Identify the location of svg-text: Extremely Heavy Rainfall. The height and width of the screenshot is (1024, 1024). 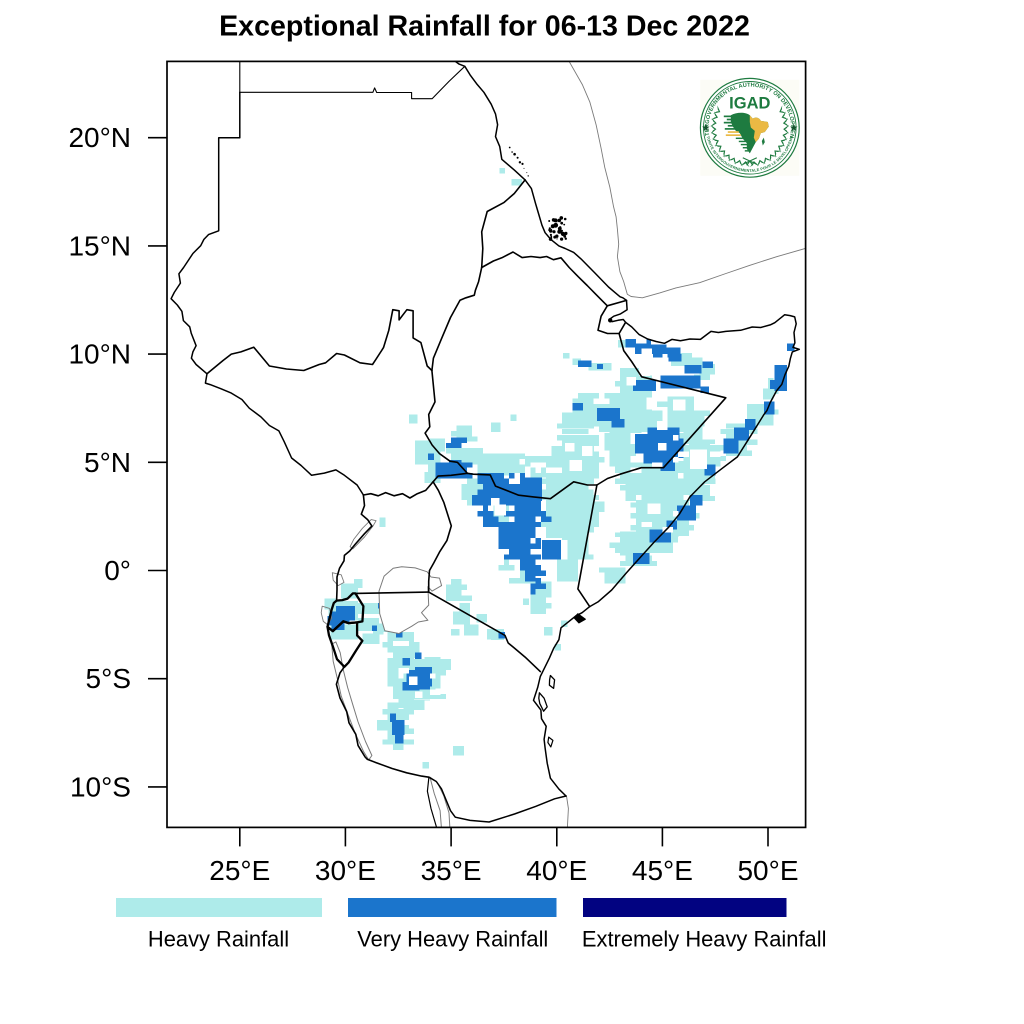
(704, 939).